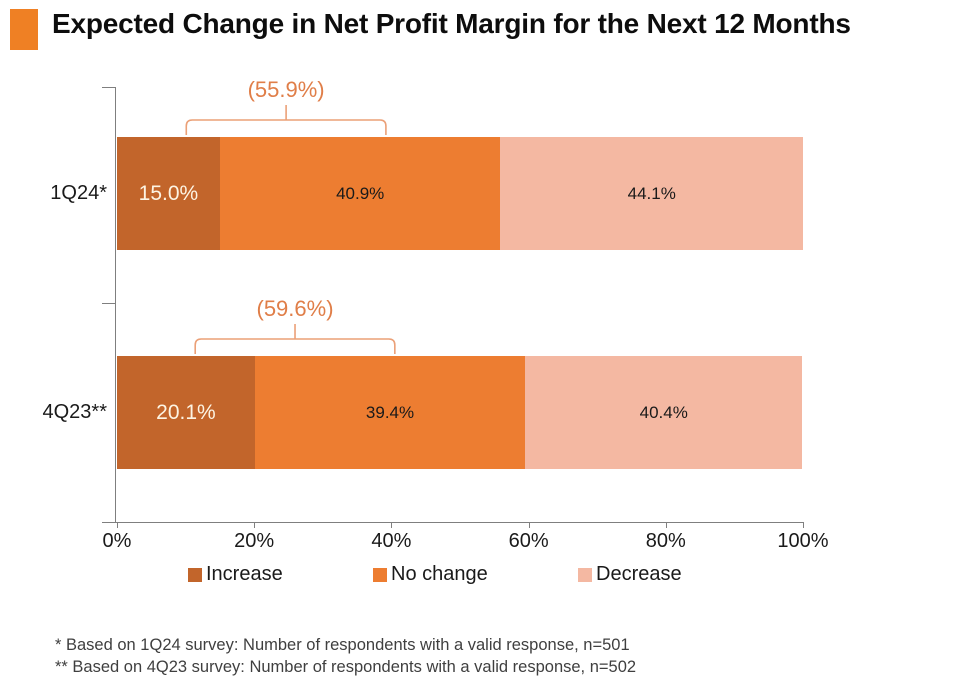  I want to click on x-axis-tick-label: 0%, so click(117, 541).